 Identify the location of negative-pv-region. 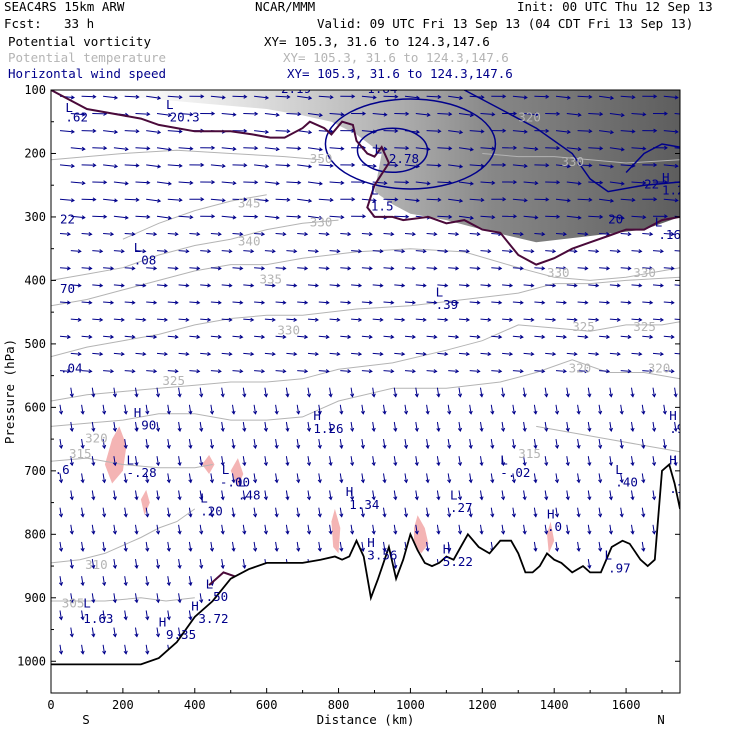
(237, 472).